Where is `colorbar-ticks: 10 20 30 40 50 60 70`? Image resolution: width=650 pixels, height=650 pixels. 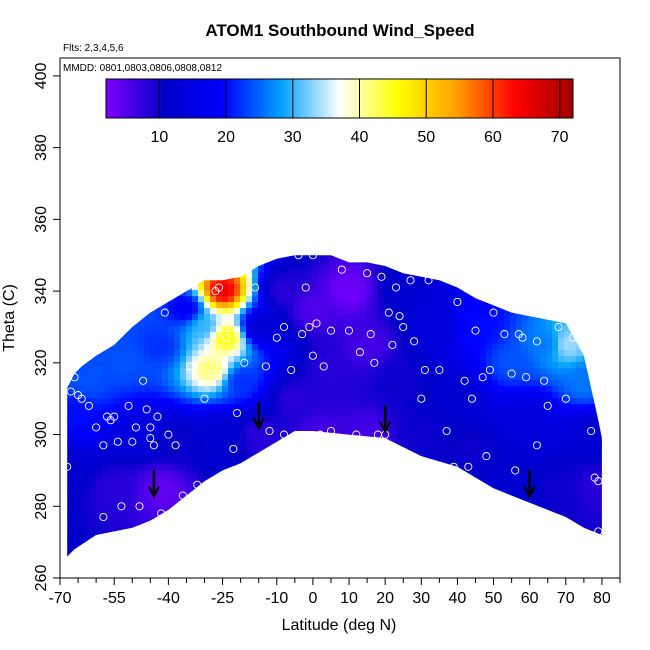
colorbar-ticks: 10 20 30 40 50 60 70 is located at coordinates (359, 112).